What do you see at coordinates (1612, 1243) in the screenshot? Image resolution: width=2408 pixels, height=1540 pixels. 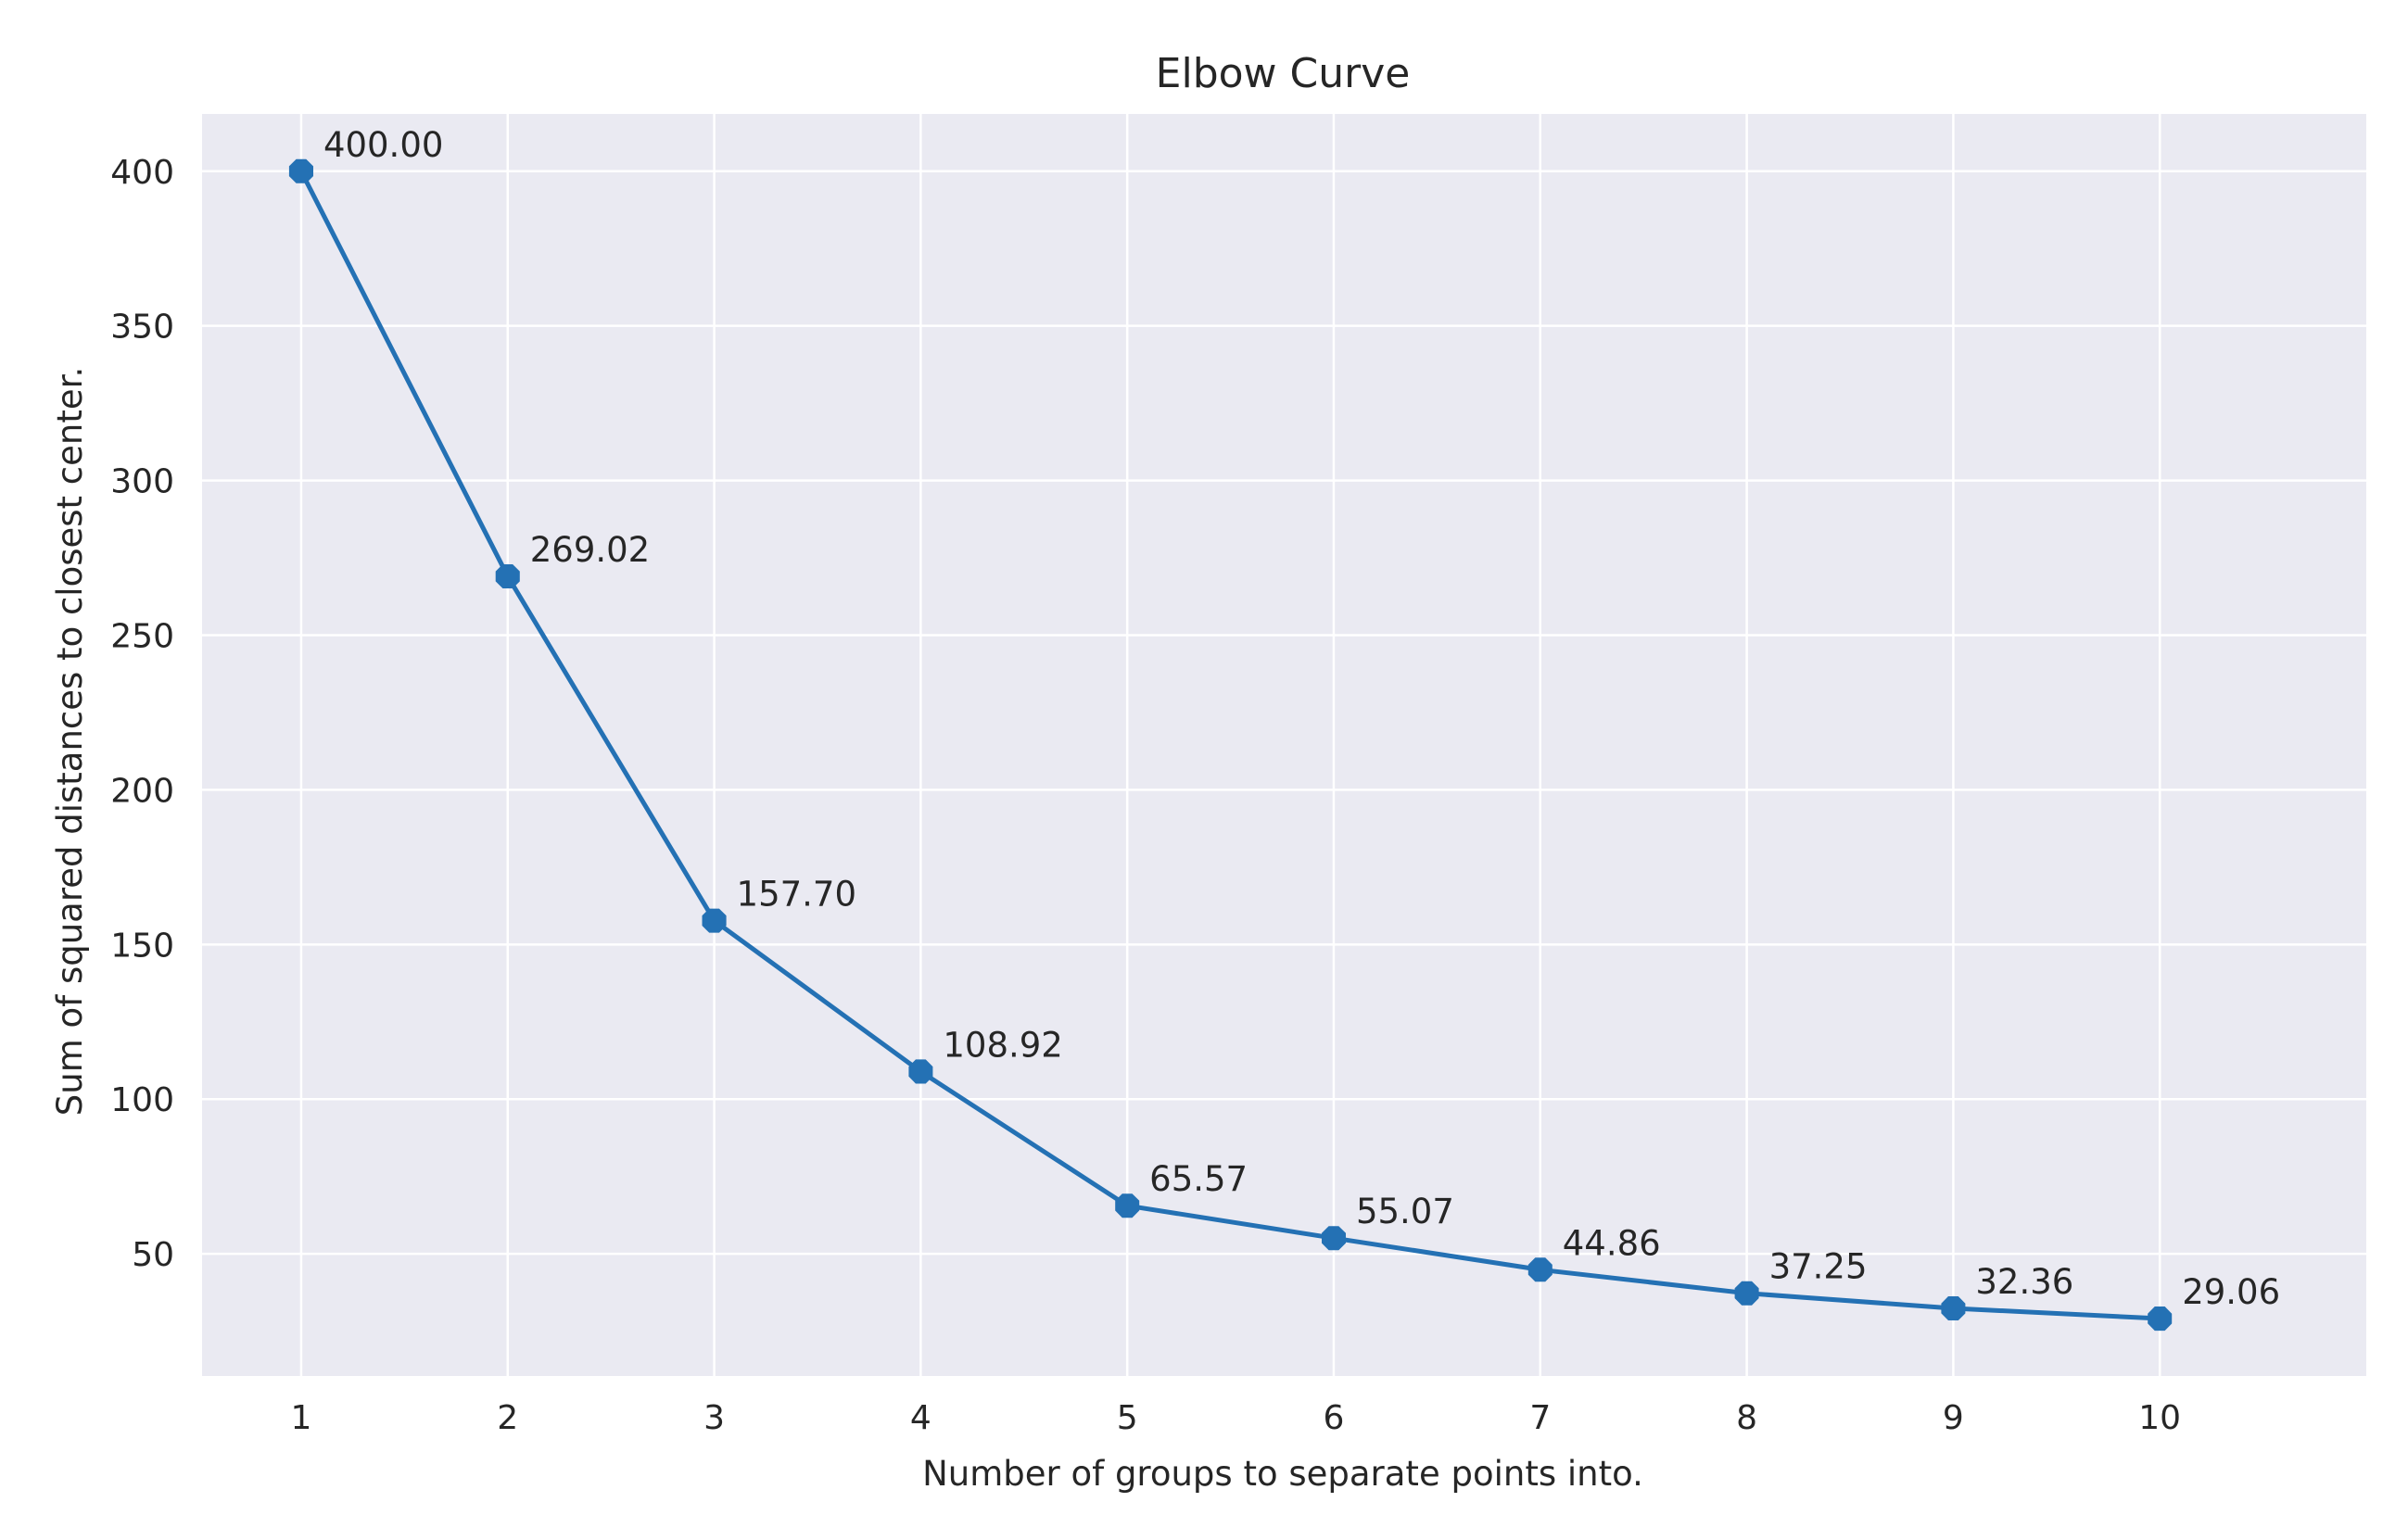 I see `data-value-label: 44.86` at bounding box center [1612, 1243].